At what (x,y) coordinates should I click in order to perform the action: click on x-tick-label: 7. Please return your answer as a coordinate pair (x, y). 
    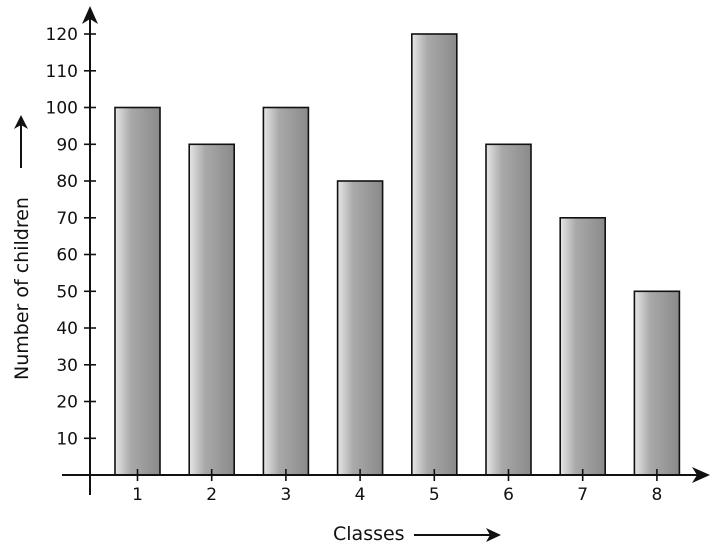
    Looking at the image, I should click on (582, 495).